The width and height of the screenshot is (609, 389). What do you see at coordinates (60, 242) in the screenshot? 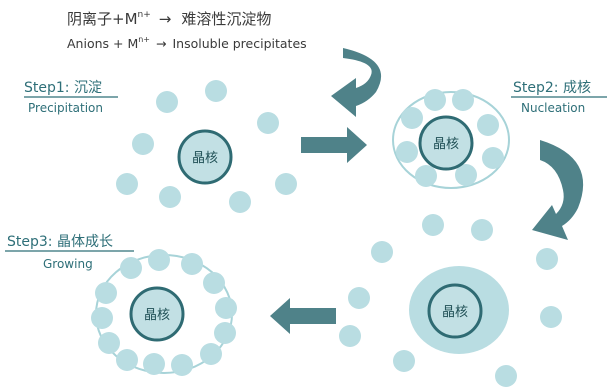
I see `step3-title: Step3: 晶体成长` at bounding box center [60, 242].